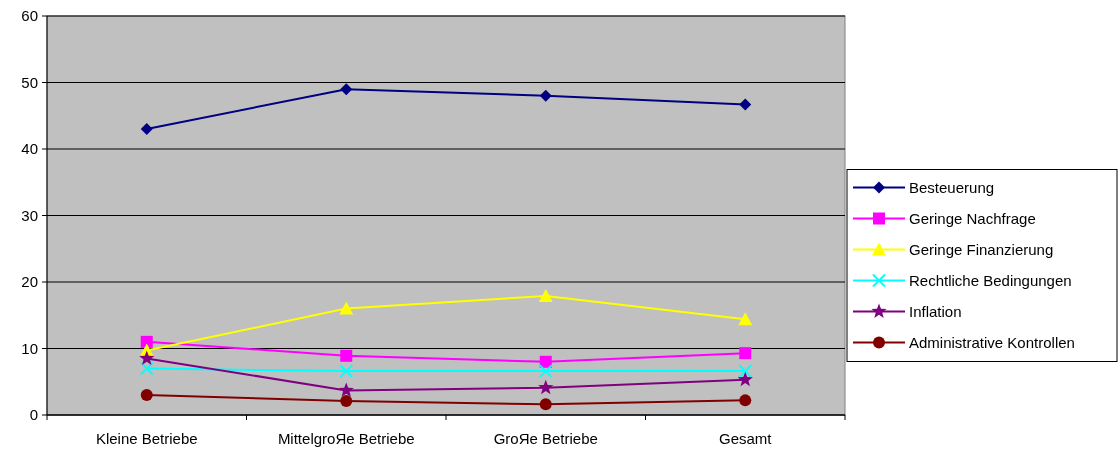 This screenshot has height=456, width=1120. What do you see at coordinates (981, 249) in the screenshot?
I see `legend-label: Geringe Finanzierung` at bounding box center [981, 249].